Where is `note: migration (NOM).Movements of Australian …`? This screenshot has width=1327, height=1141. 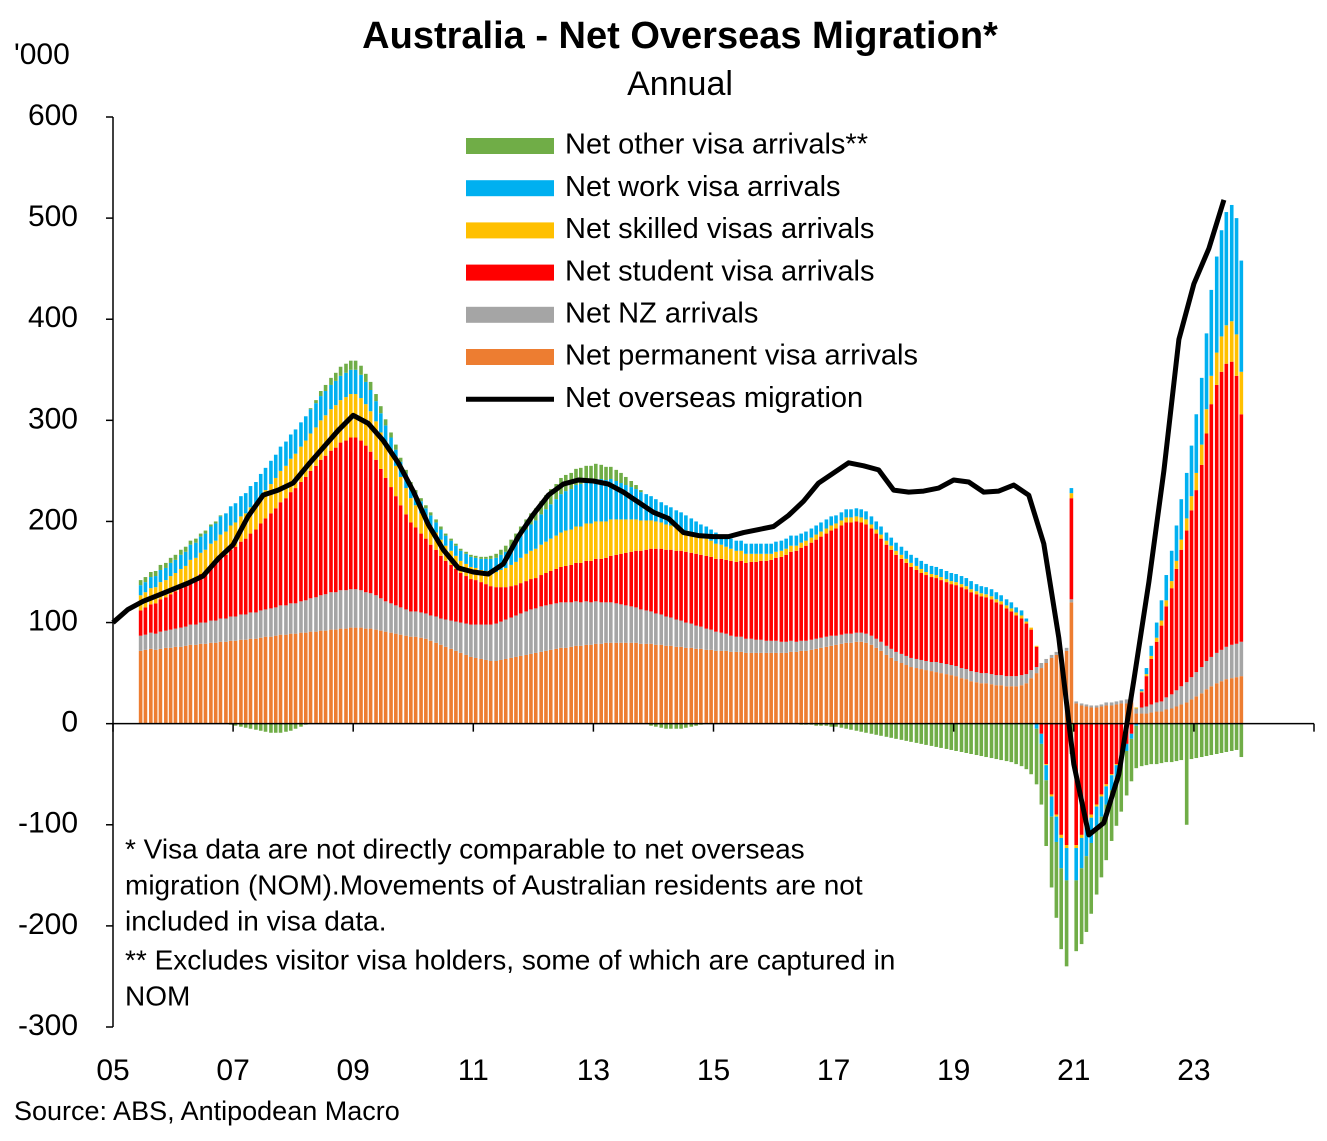
note: migration (NOM).Movements of Australian … is located at coordinates (494, 884).